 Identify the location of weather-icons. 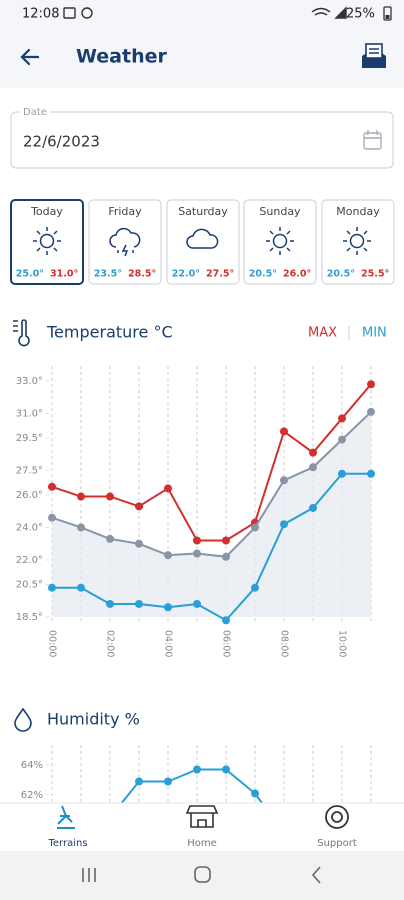
(202, 242).